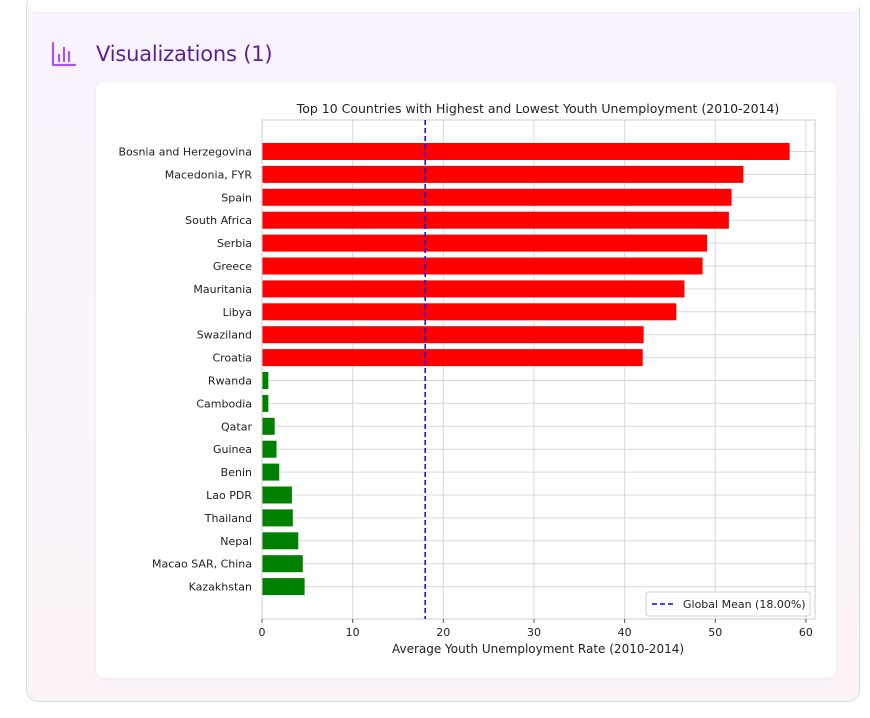 The image size is (870, 718). I want to click on previous-section-edge, so click(444, 6).